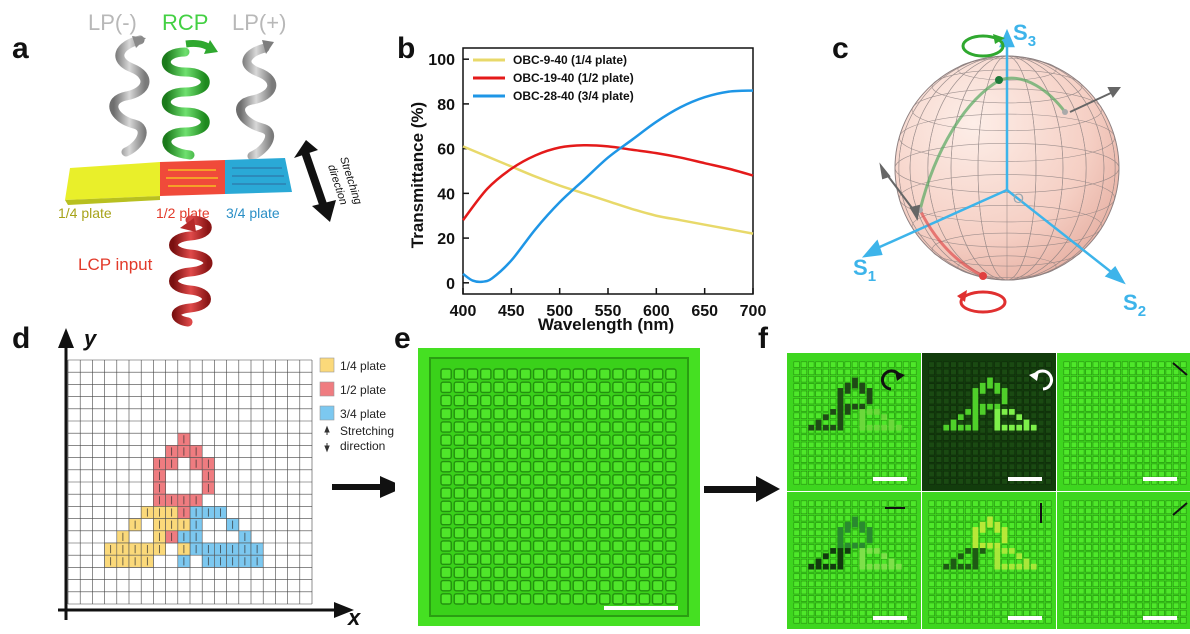 The image size is (1190, 634). Describe the element at coordinates (363, 366) in the screenshot. I see `legend-quarter: 1/4 plate` at that location.